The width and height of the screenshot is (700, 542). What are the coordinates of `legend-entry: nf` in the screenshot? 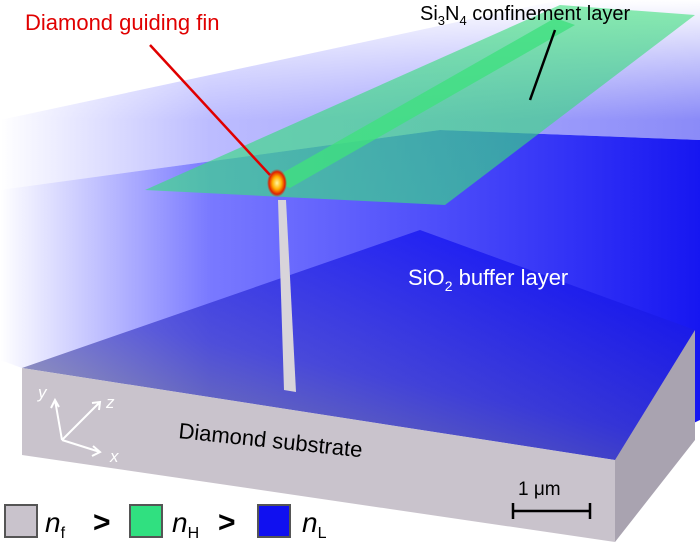 It's located at (55, 524).